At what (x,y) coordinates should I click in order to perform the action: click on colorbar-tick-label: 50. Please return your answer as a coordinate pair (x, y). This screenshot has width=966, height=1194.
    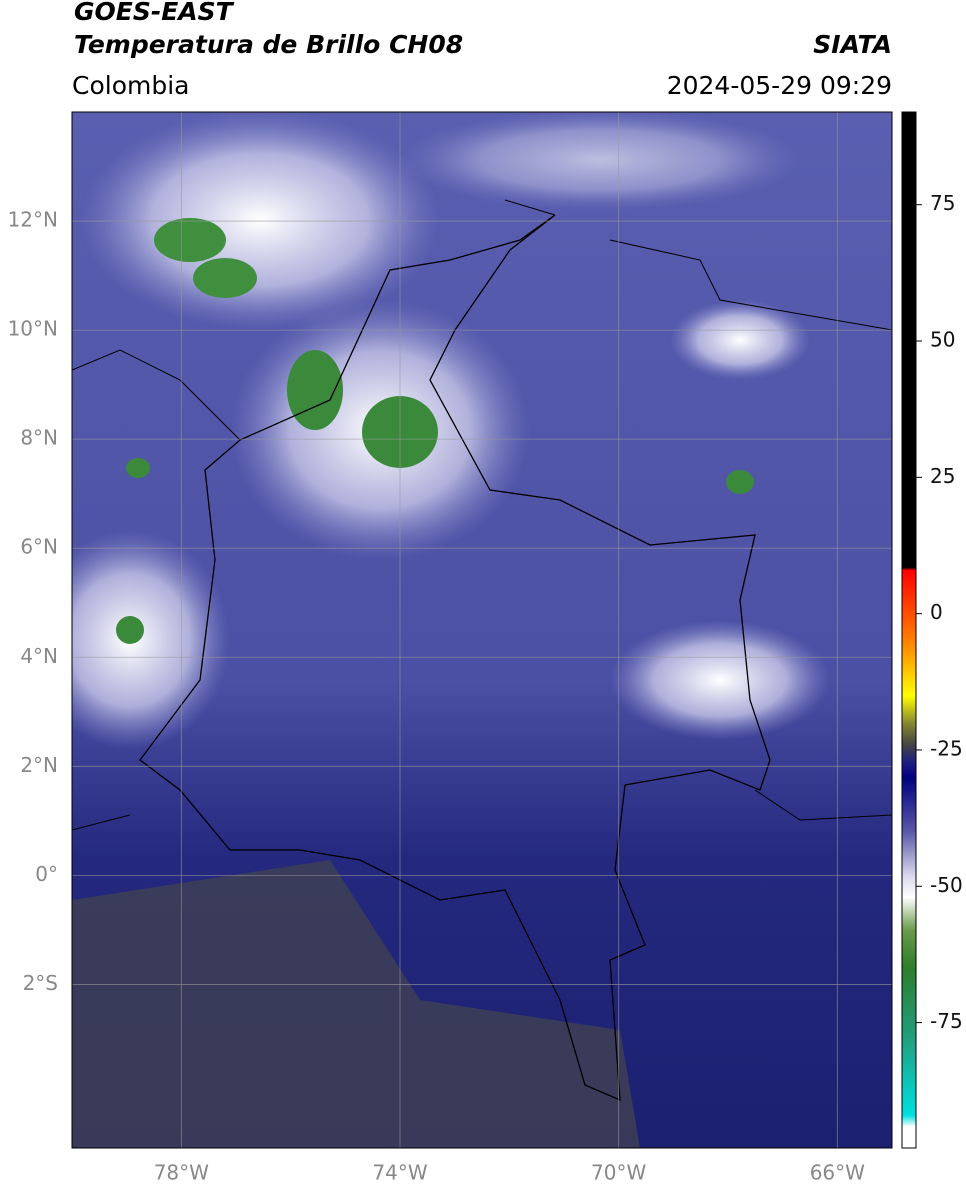
    Looking at the image, I should click on (942, 340).